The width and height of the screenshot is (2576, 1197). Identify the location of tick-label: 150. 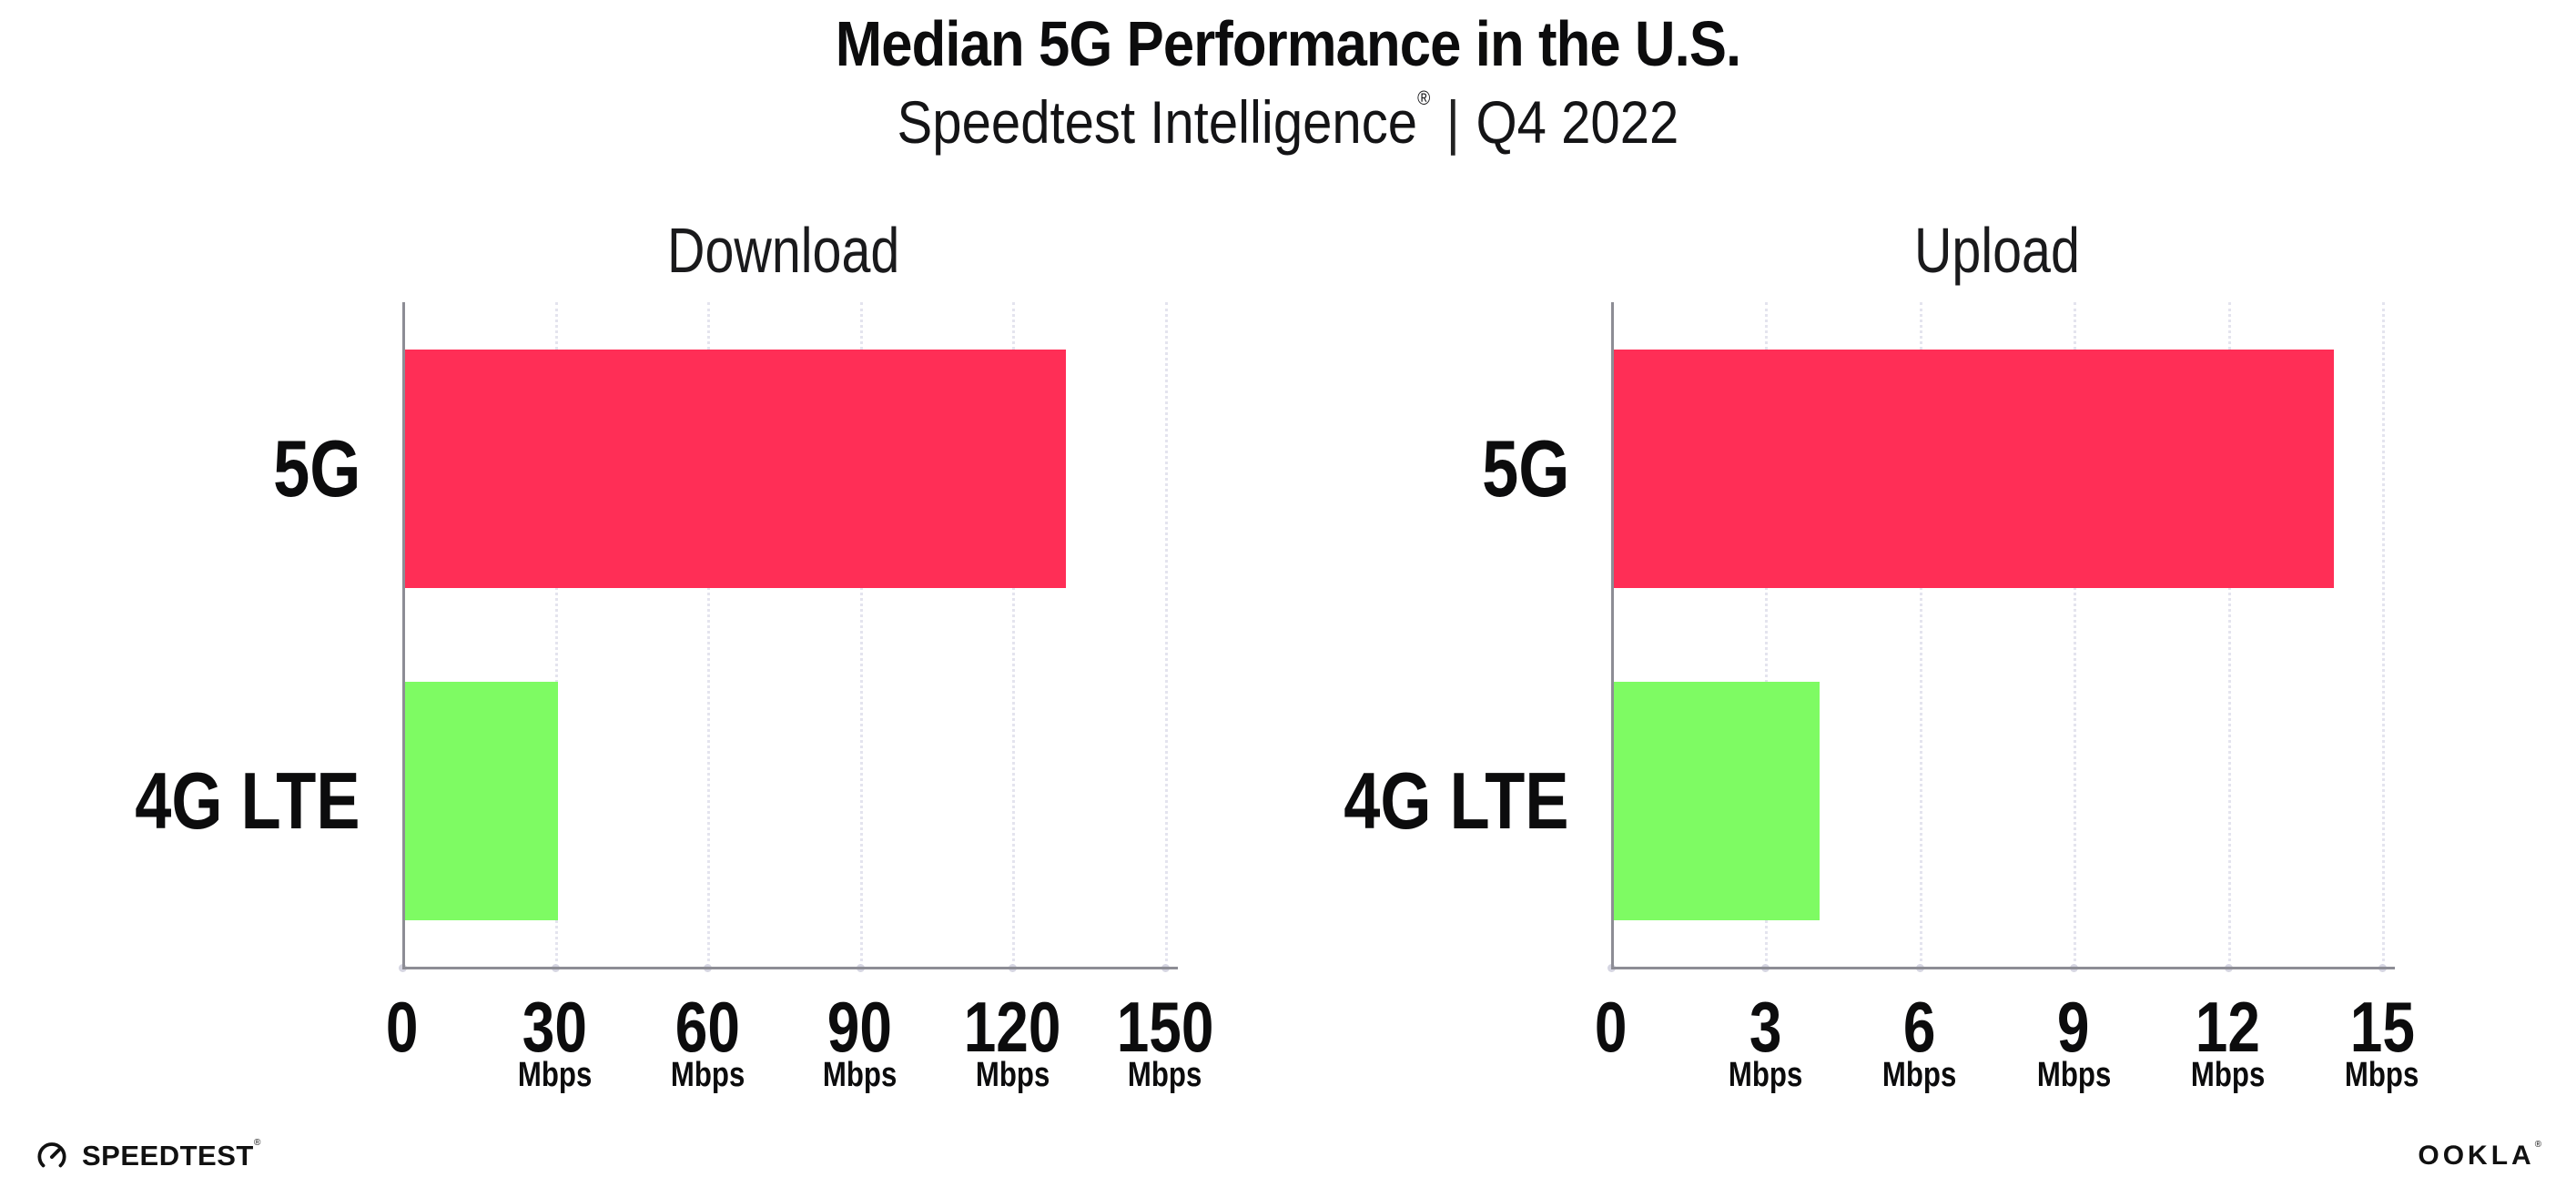
(1165, 1027).